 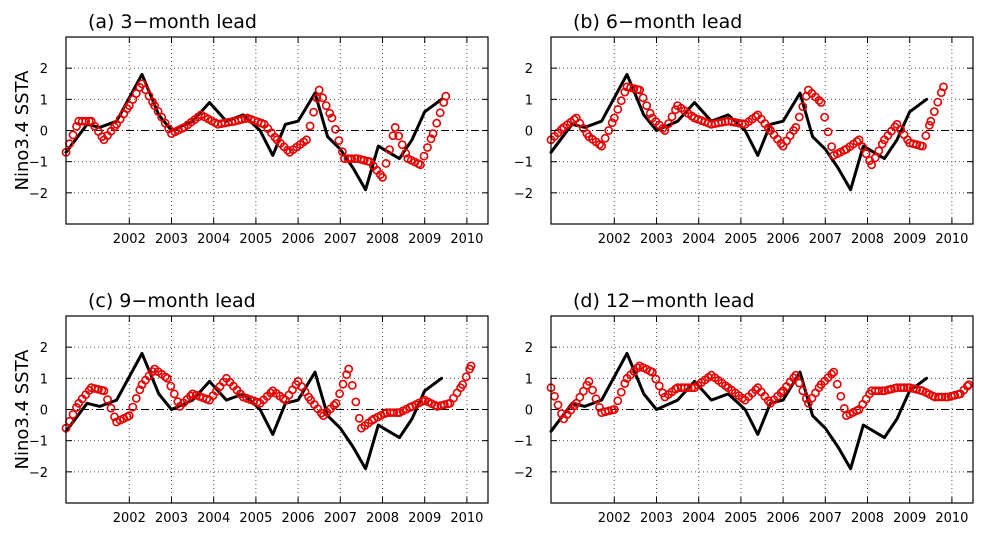 I want to click on panel-a-xtick-label-0: 2002, so click(x=129, y=239).